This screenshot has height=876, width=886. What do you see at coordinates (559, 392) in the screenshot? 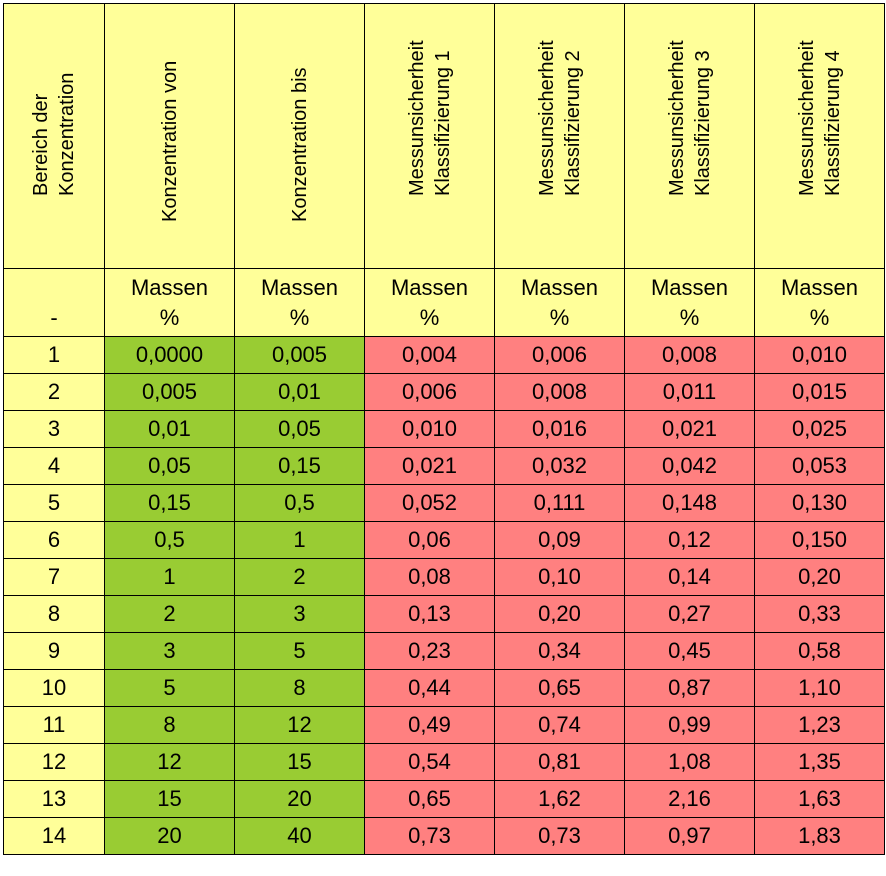
I see `cell-uncertainty-class-2: 0,008` at bounding box center [559, 392].